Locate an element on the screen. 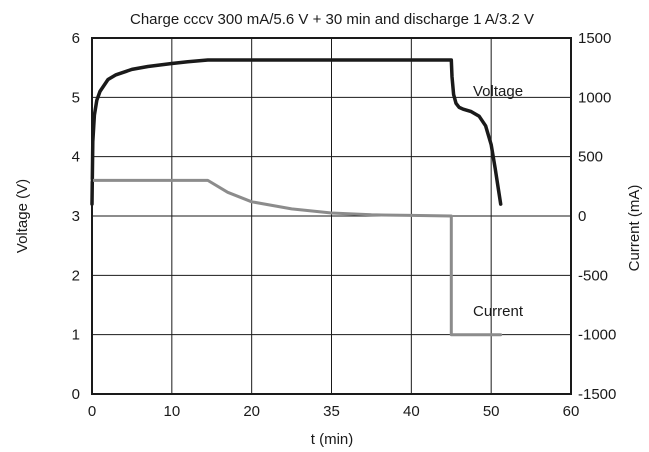 The image size is (649, 452). y2-tick-label: -1500 is located at coordinates (597, 394).